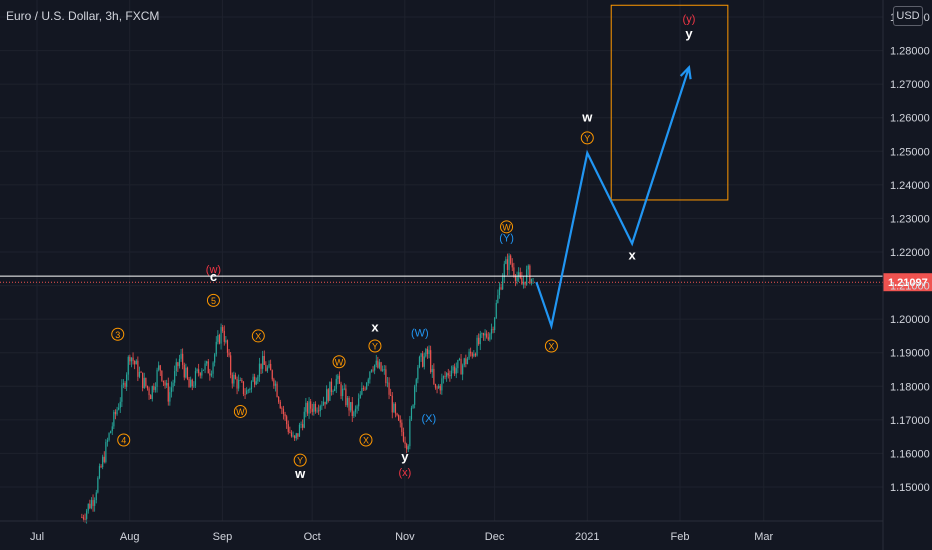 Image resolution: width=932 pixels, height=550 pixels. Describe the element at coordinates (404, 473) in the screenshot. I see `wave-label: (x)` at that location.